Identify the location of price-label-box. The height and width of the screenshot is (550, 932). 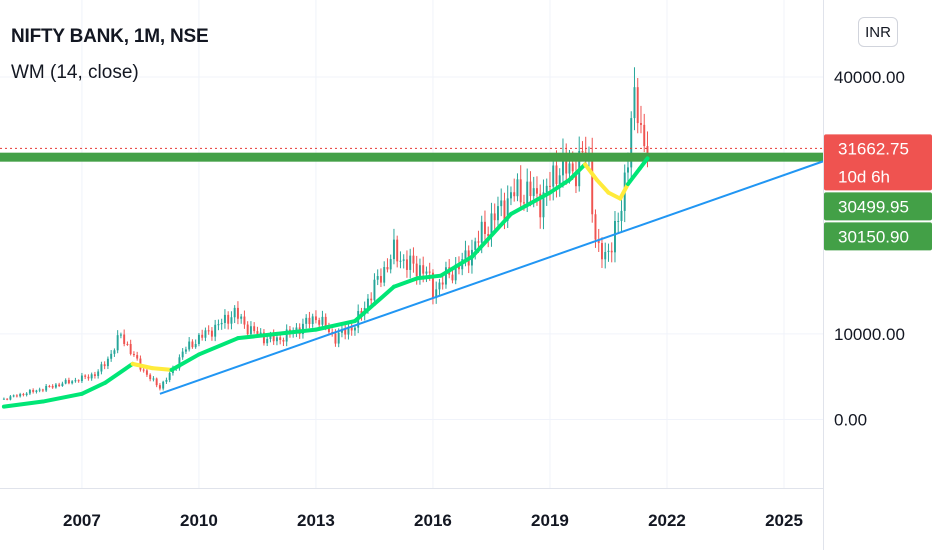
(878, 162).